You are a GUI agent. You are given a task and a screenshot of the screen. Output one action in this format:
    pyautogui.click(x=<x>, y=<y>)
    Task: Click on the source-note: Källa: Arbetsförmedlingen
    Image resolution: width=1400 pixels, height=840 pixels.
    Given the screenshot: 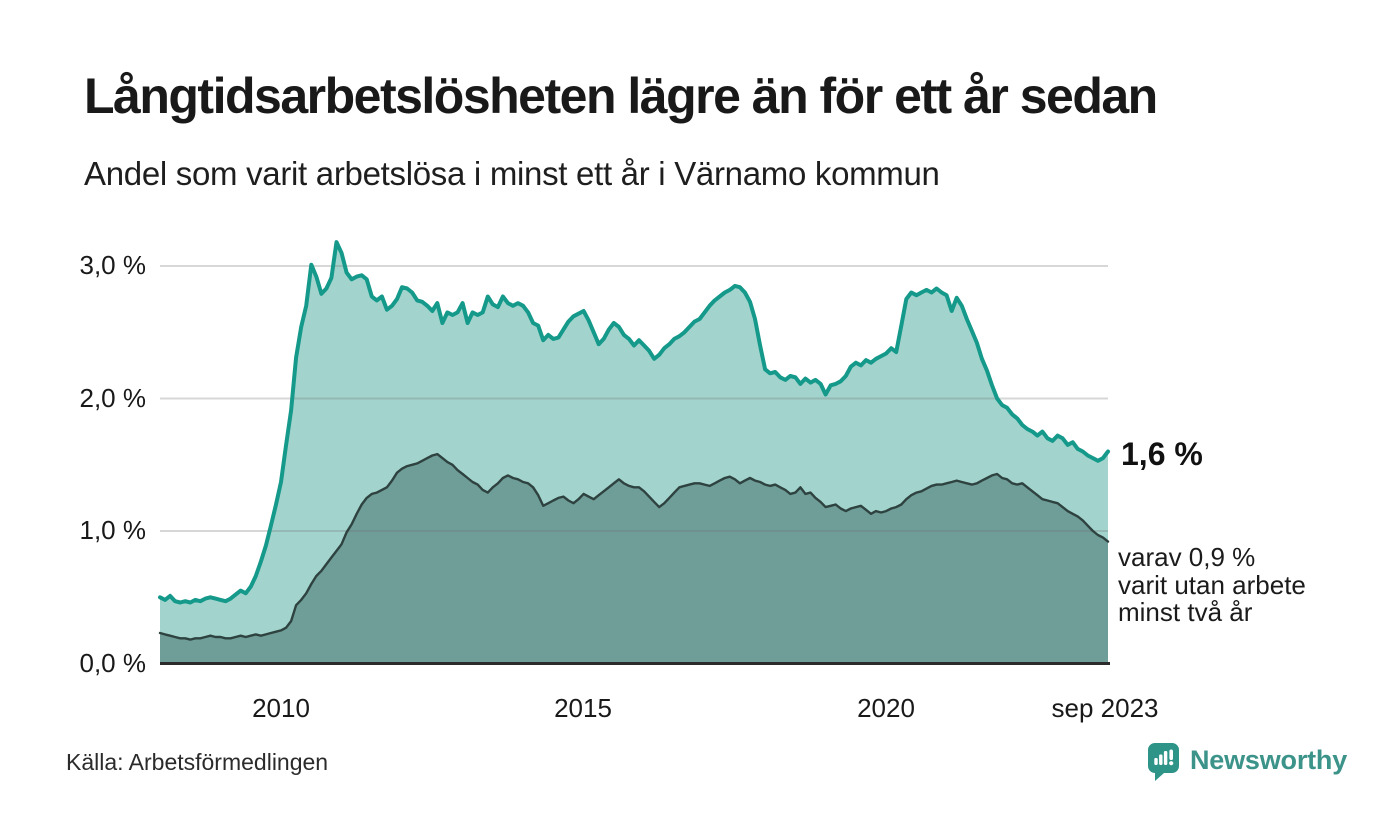 What is the action you would take?
    pyautogui.click(x=197, y=762)
    